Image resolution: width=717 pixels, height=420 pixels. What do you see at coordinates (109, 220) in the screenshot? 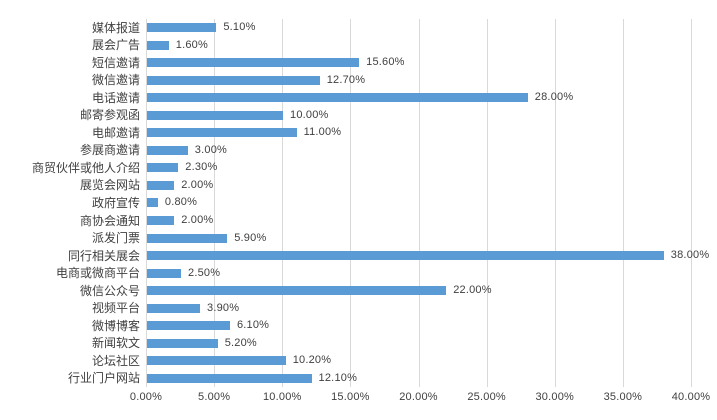
I see `category-label: 商协会通知` at bounding box center [109, 220].